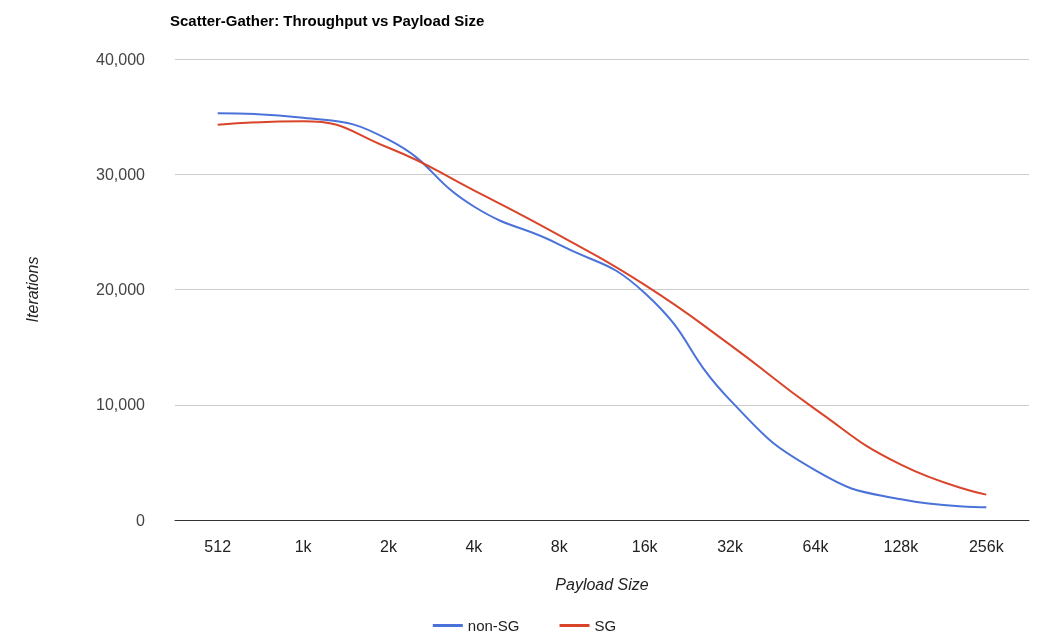 The width and height of the screenshot is (1049, 643). What do you see at coordinates (121, 289) in the screenshot?
I see `y-tick-label: 20,000` at bounding box center [121, 289].